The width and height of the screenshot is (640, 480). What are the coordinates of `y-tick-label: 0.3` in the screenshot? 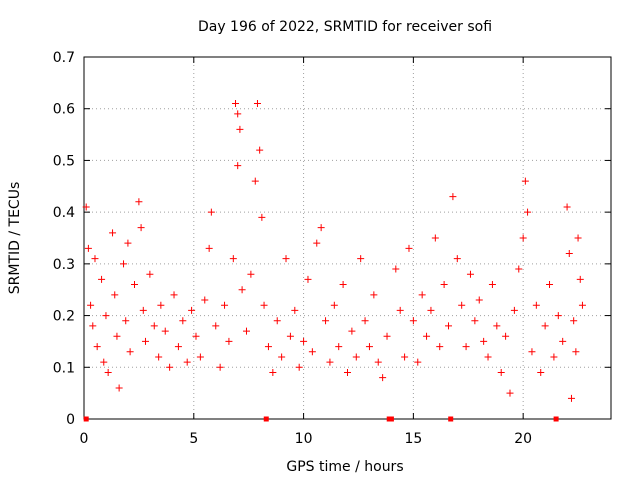 It's located at (64, 265).